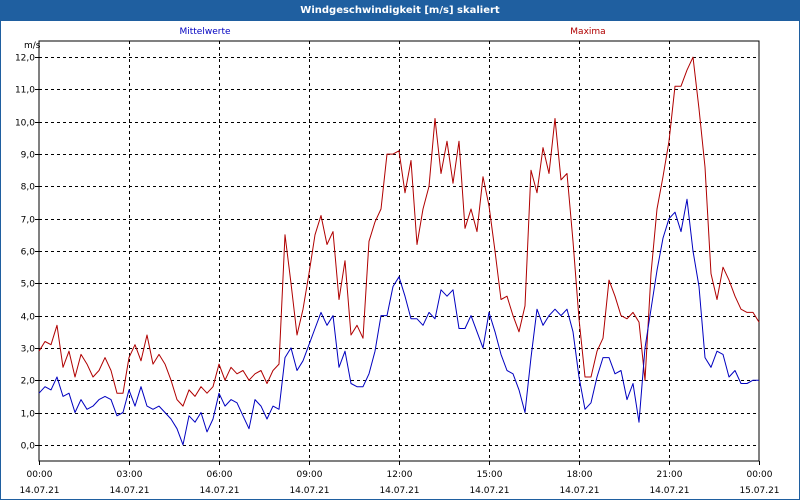 The width and height of the screenshot is (800, 500). I want to click on x-tick-time: 15:00, so click(490, 475).